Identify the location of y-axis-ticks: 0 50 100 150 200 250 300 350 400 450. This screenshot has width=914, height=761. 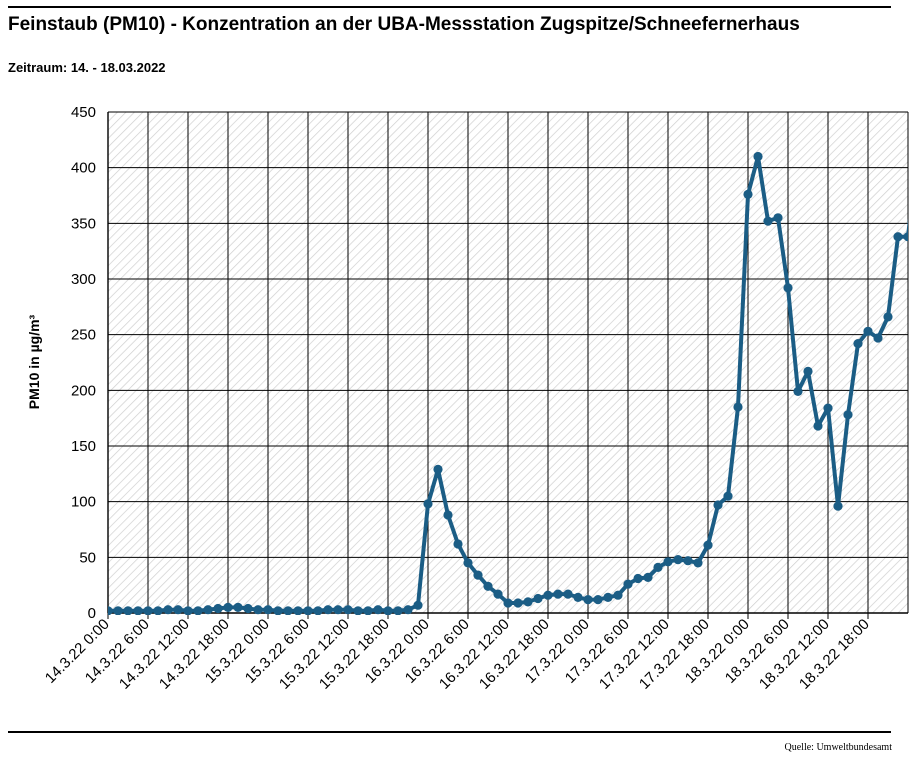
(83, 363).